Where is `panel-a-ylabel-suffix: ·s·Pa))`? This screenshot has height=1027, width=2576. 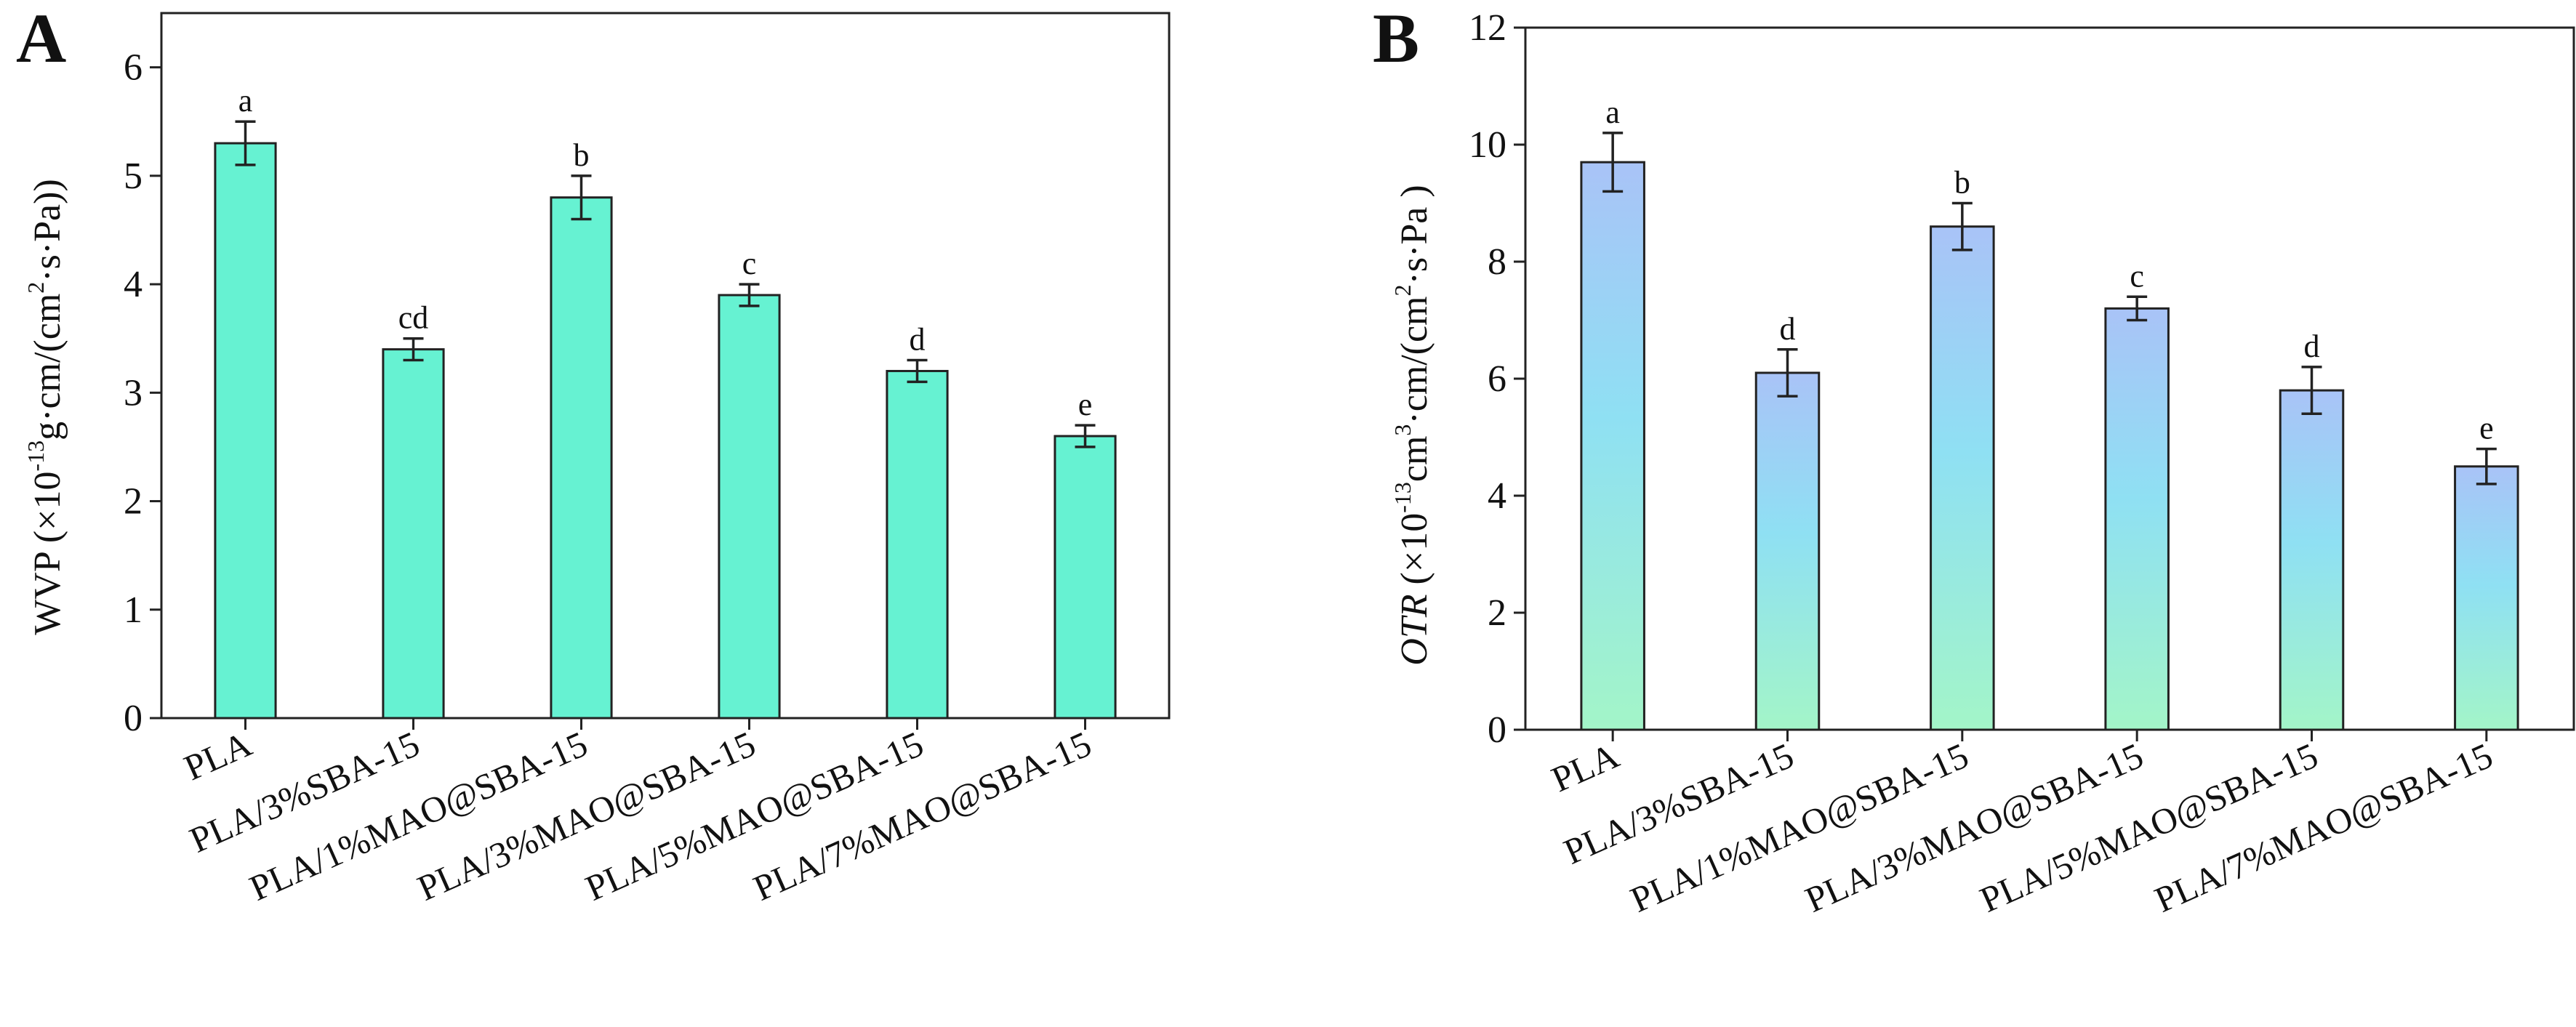
panel-a-ylabel-suffix: ·s·Pa)) is located at coordinates (47, 231).